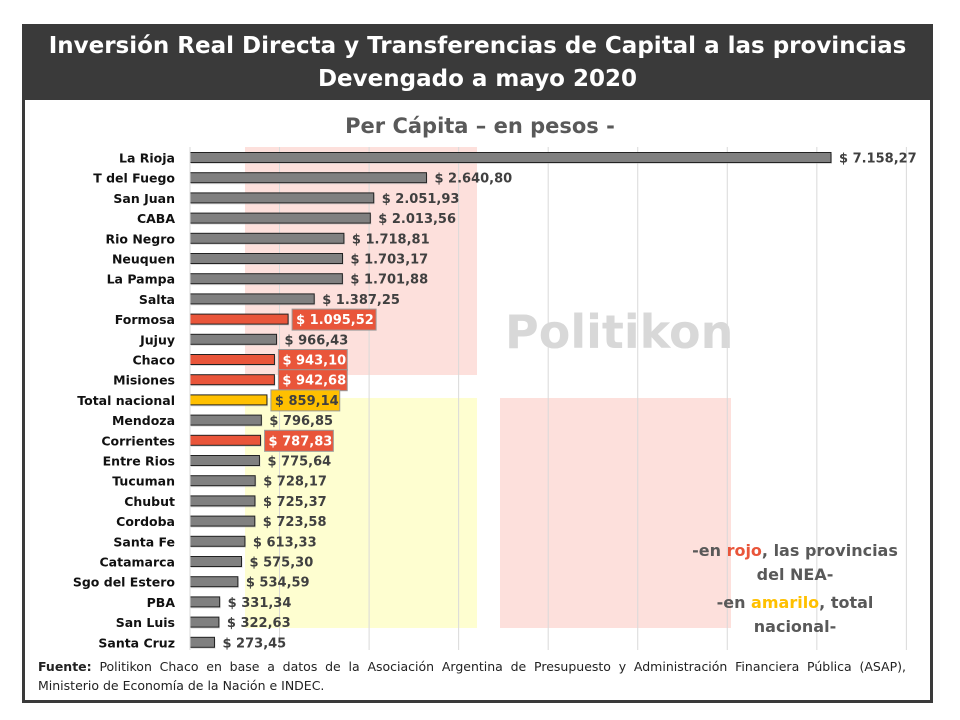  What do you see at coordinates (795, 615) in the screenshot?
I see `legend-note-yellow: -en amarilo, total nacional-` at bounding box center [795, 615].